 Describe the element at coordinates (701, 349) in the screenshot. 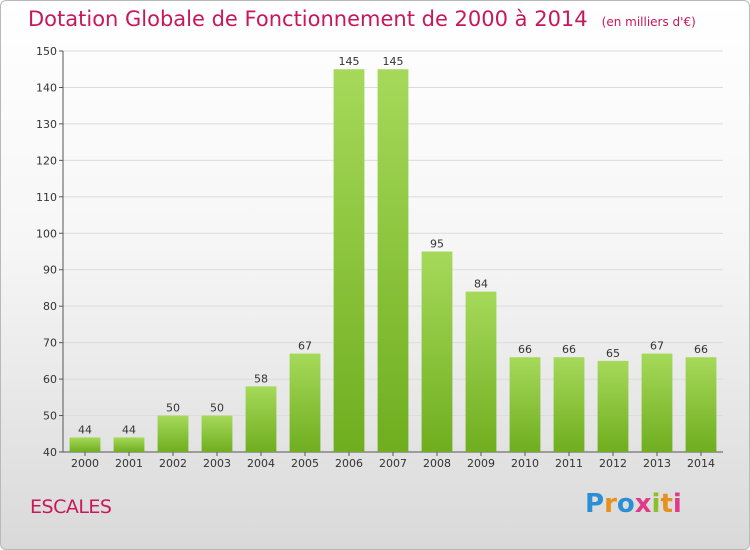

I see `data-label-2014: 66` at that location.